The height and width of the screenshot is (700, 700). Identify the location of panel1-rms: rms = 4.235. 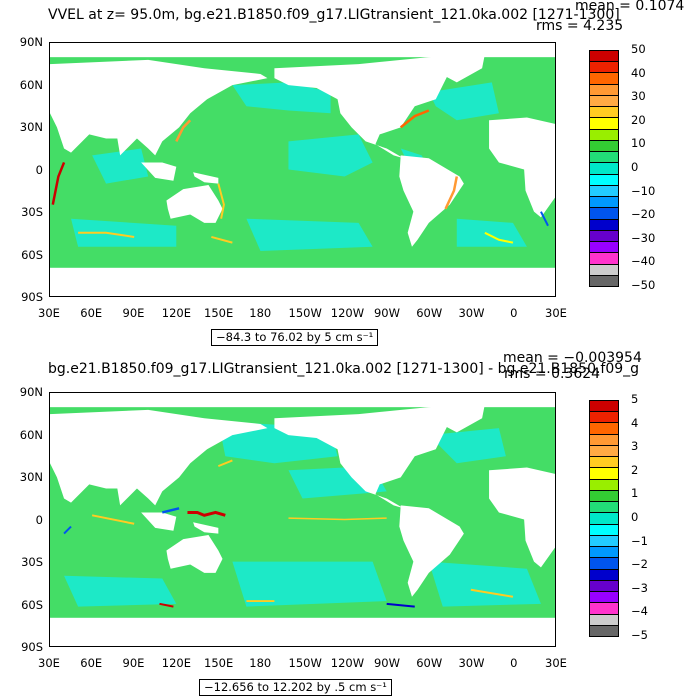
(580, 26).